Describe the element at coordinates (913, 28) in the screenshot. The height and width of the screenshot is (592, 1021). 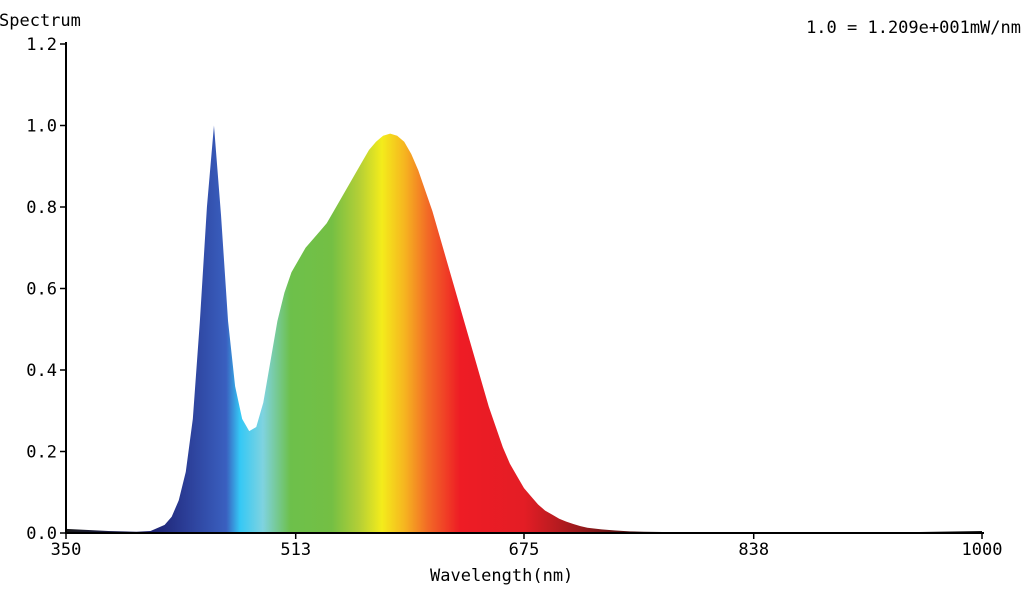
I see `scale-note: 1.0 = 1.209e+001mW/nm` at that location.